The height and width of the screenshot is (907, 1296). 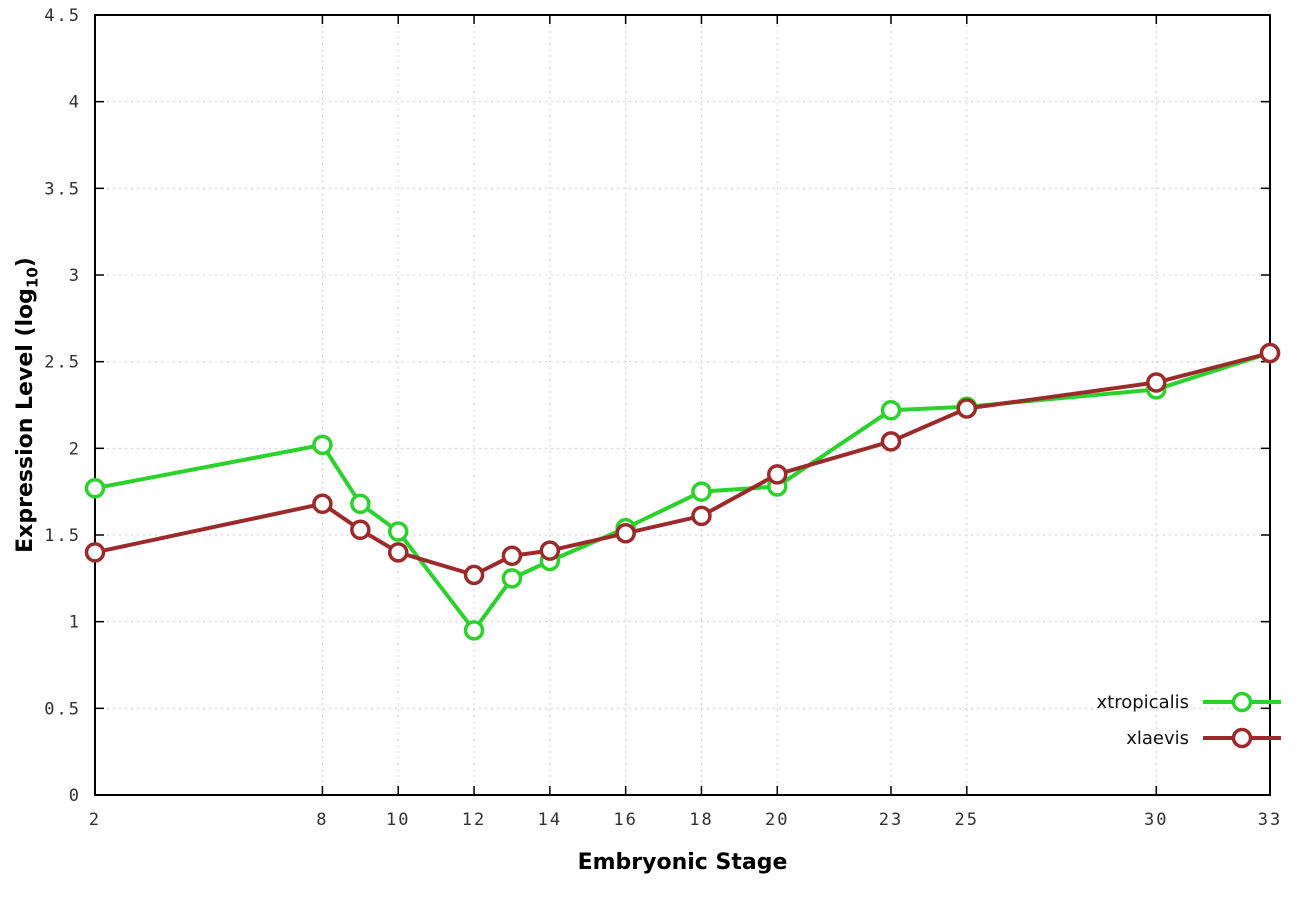 What do you see at coordinates (1190, 738) in the screenshot?
I see `legend-item-xlaevis: xlaevis` at bounding box center [1190, 738].